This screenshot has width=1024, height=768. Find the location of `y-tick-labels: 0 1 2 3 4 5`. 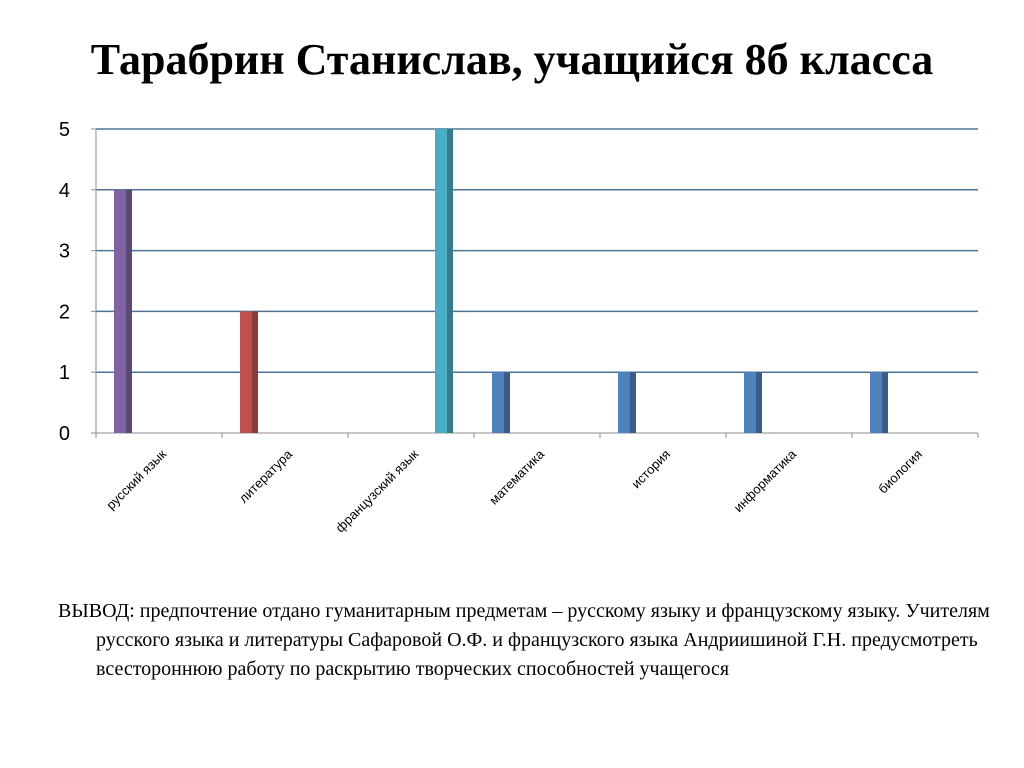

y-tick-labels: 0 1 2 3 4 5 is located at coordinates (64, 282).